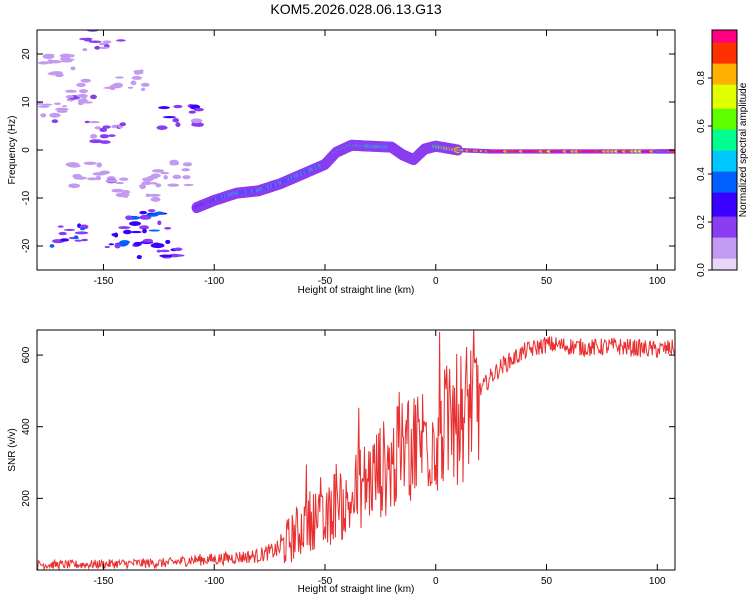 This screenshot has width=750, height=600. What do you see at coordinates (701, 78) in the screenshot?
I see `colorbar-tick-label: 0.8` at bounding box center [701, 78].